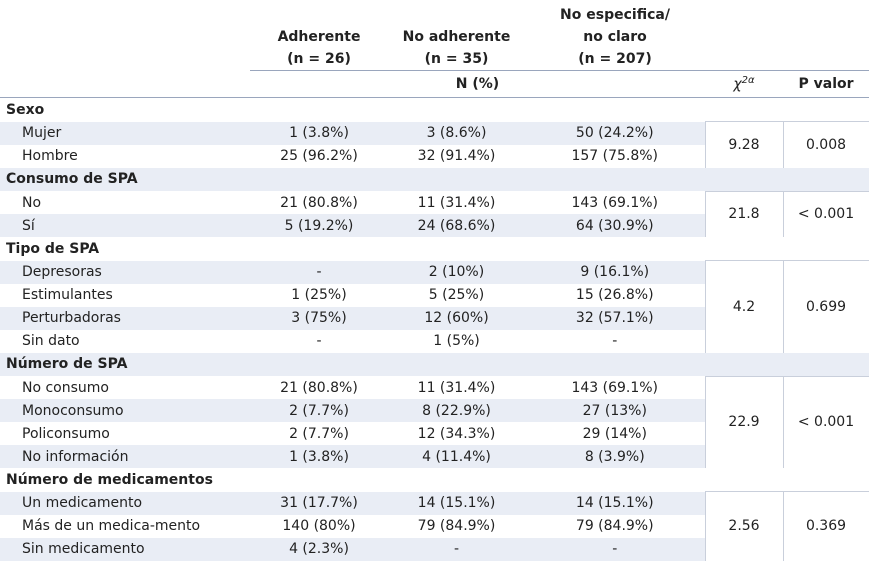 The image size is (869, 567). I want to click on chi-value: 2.56, so click(743, 526).